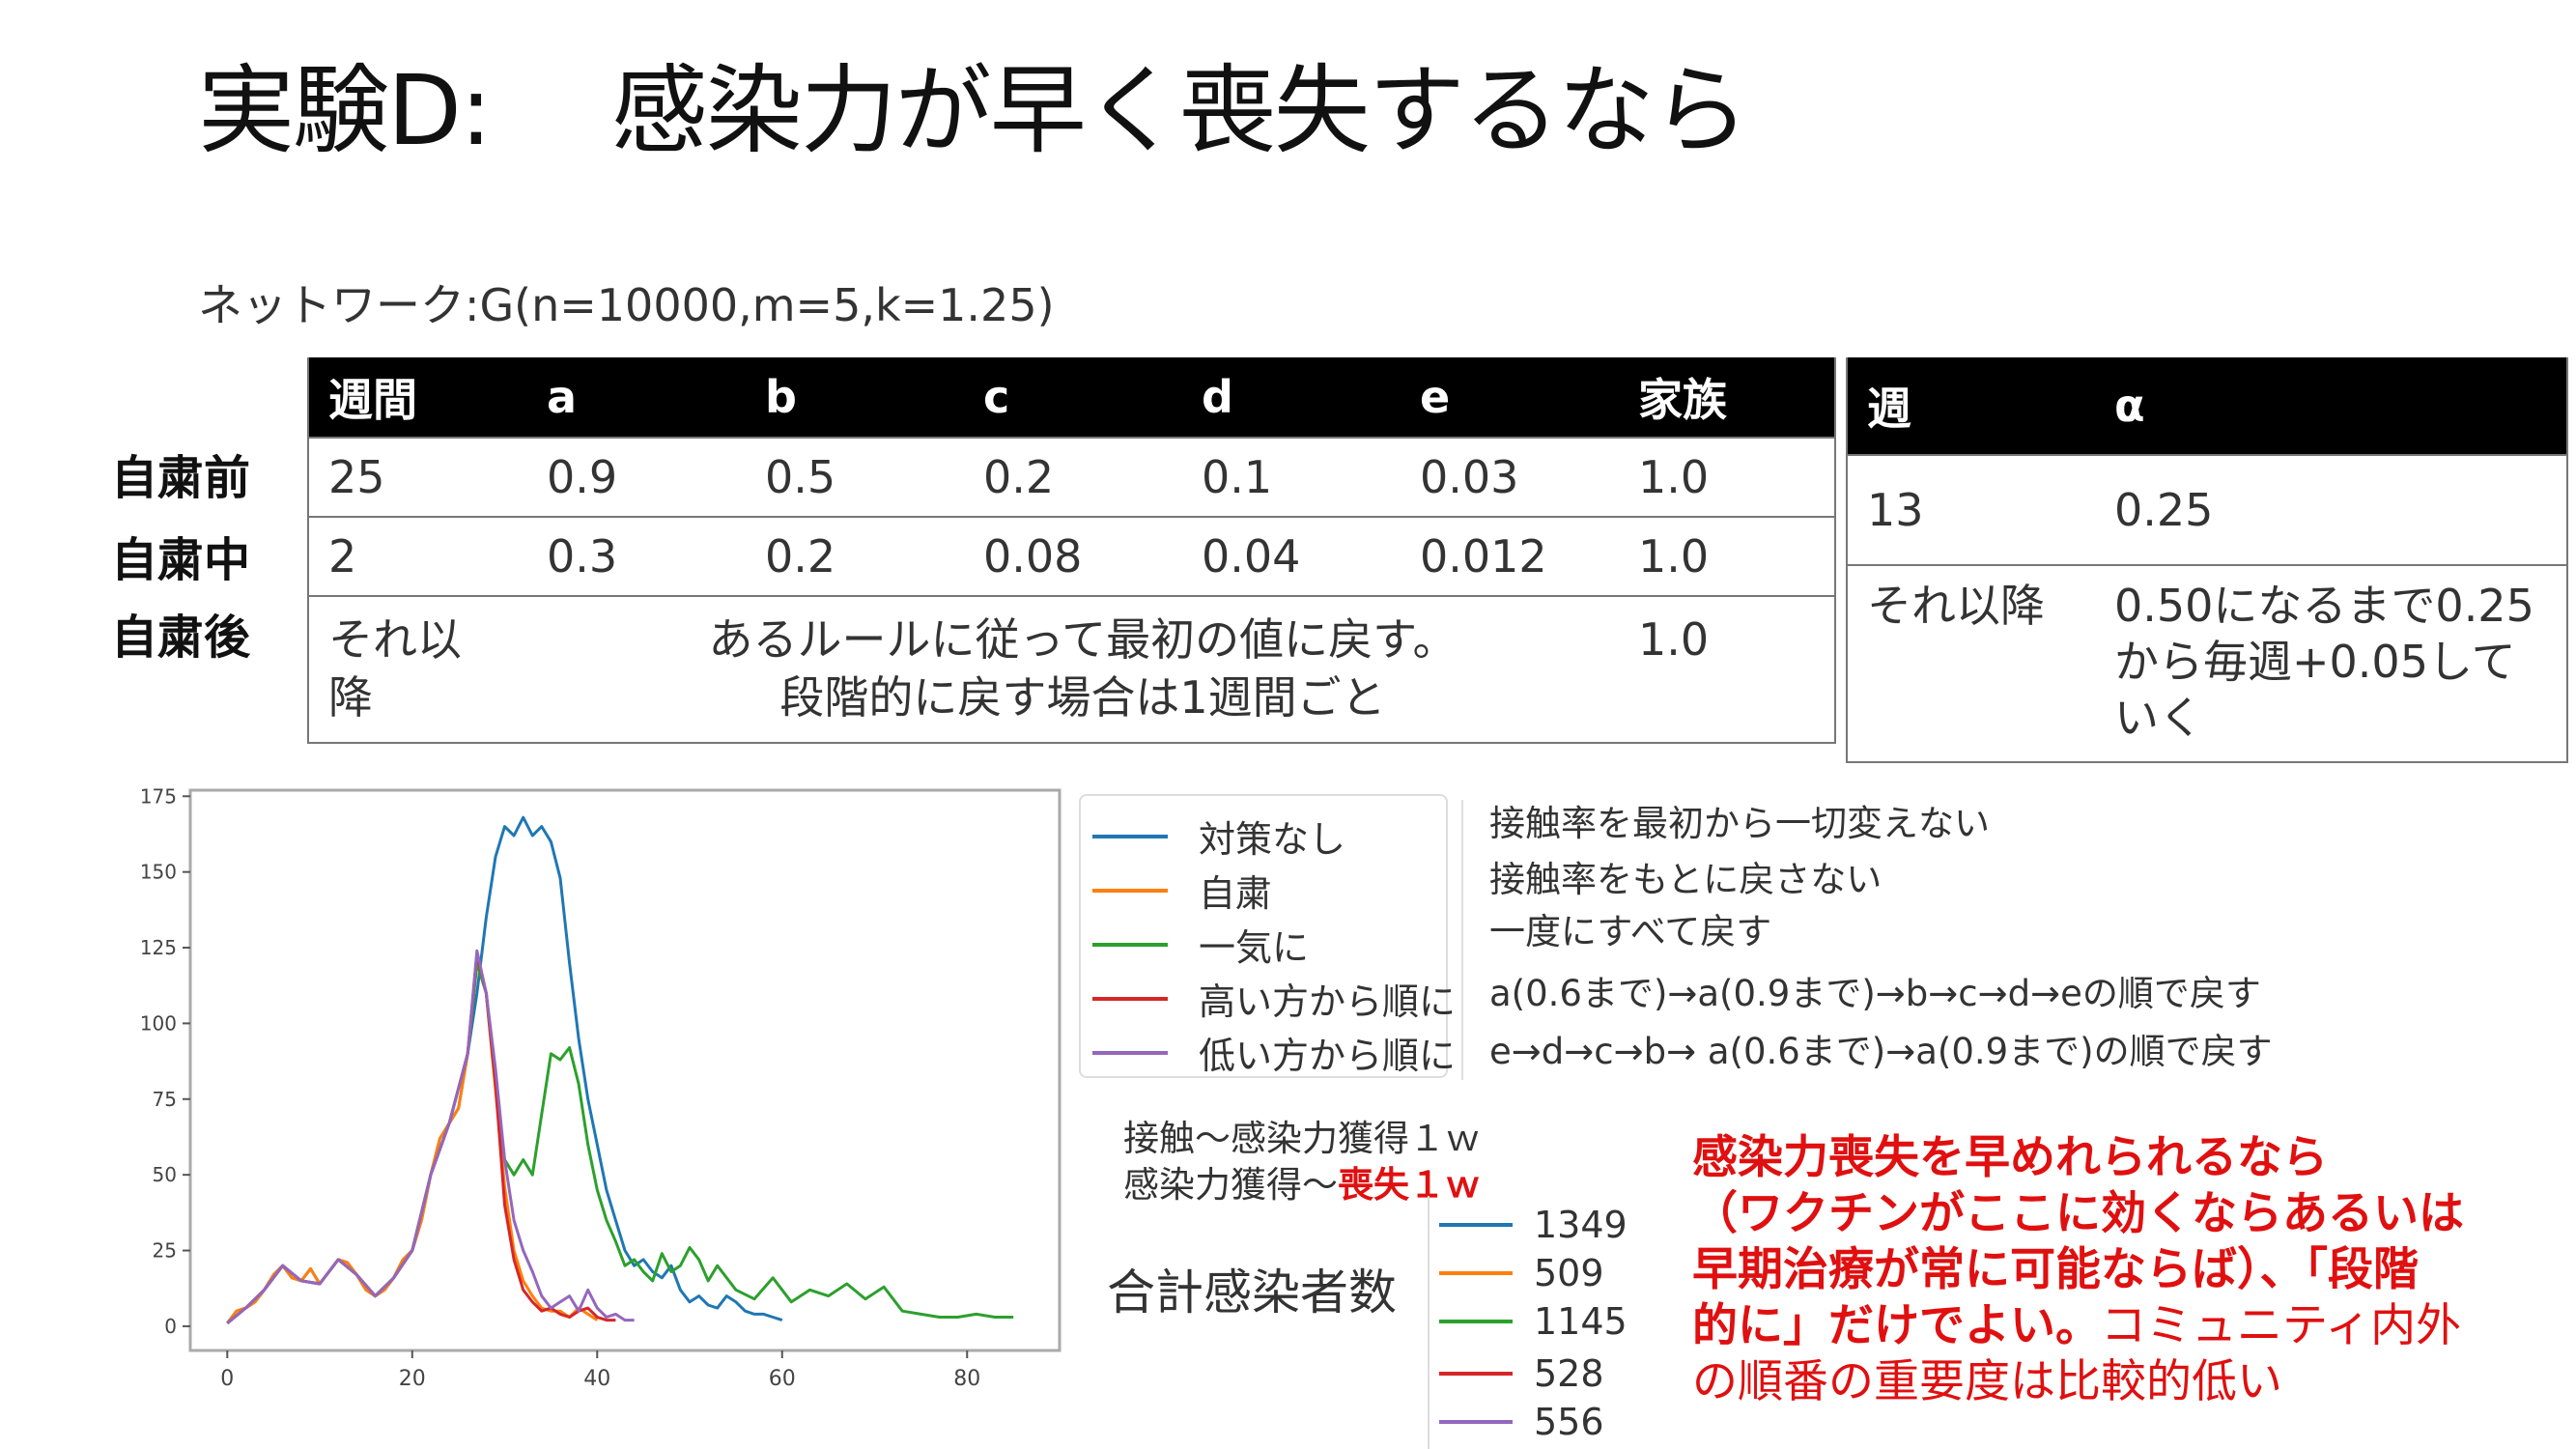  Describe the element at coordinates (1581, 1225) in the screenshot. I see `total-value: 1349` at that location.